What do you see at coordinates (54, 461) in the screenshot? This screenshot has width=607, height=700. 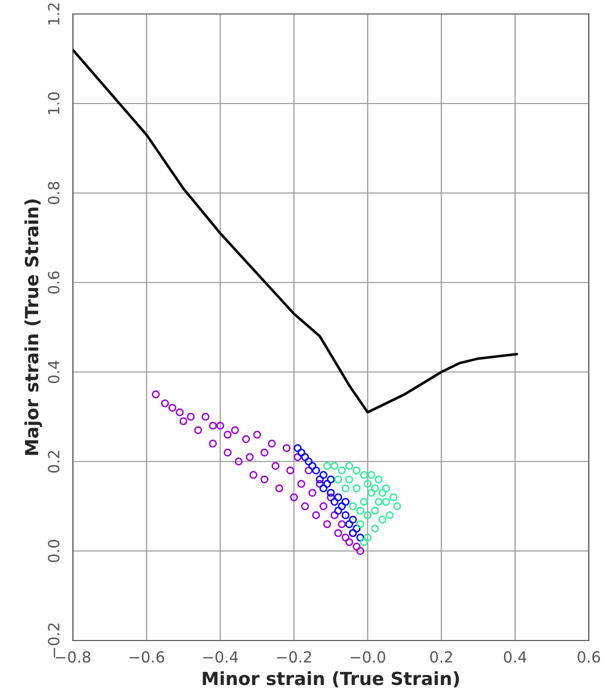 I see `y-tick-label: 0.2` at bounding box center [54, 461].